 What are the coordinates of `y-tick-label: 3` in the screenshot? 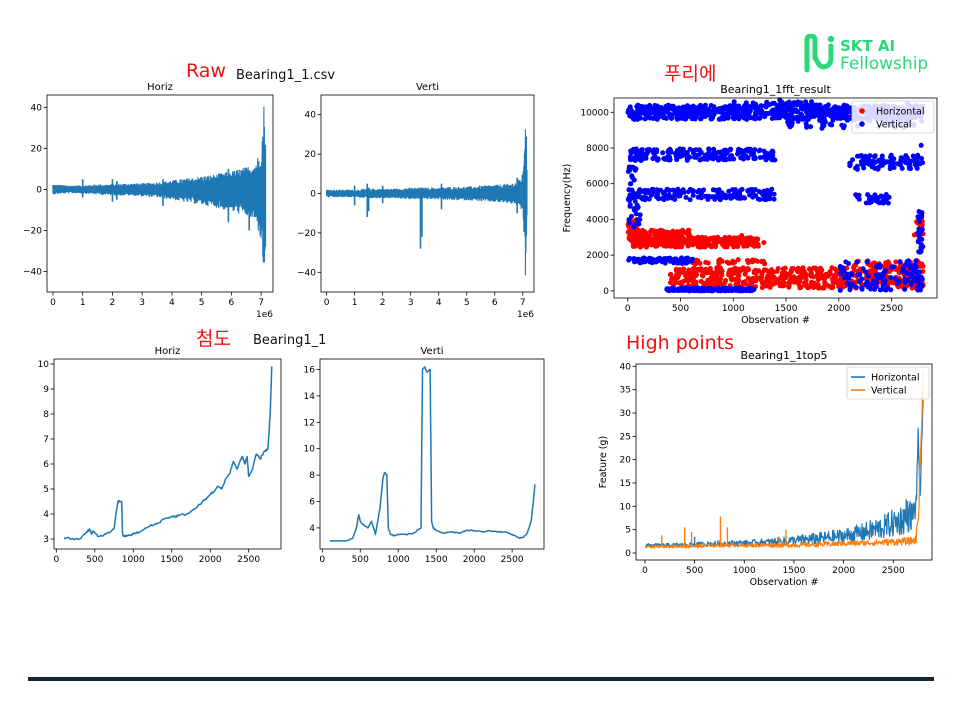 It's located at (46, 540).